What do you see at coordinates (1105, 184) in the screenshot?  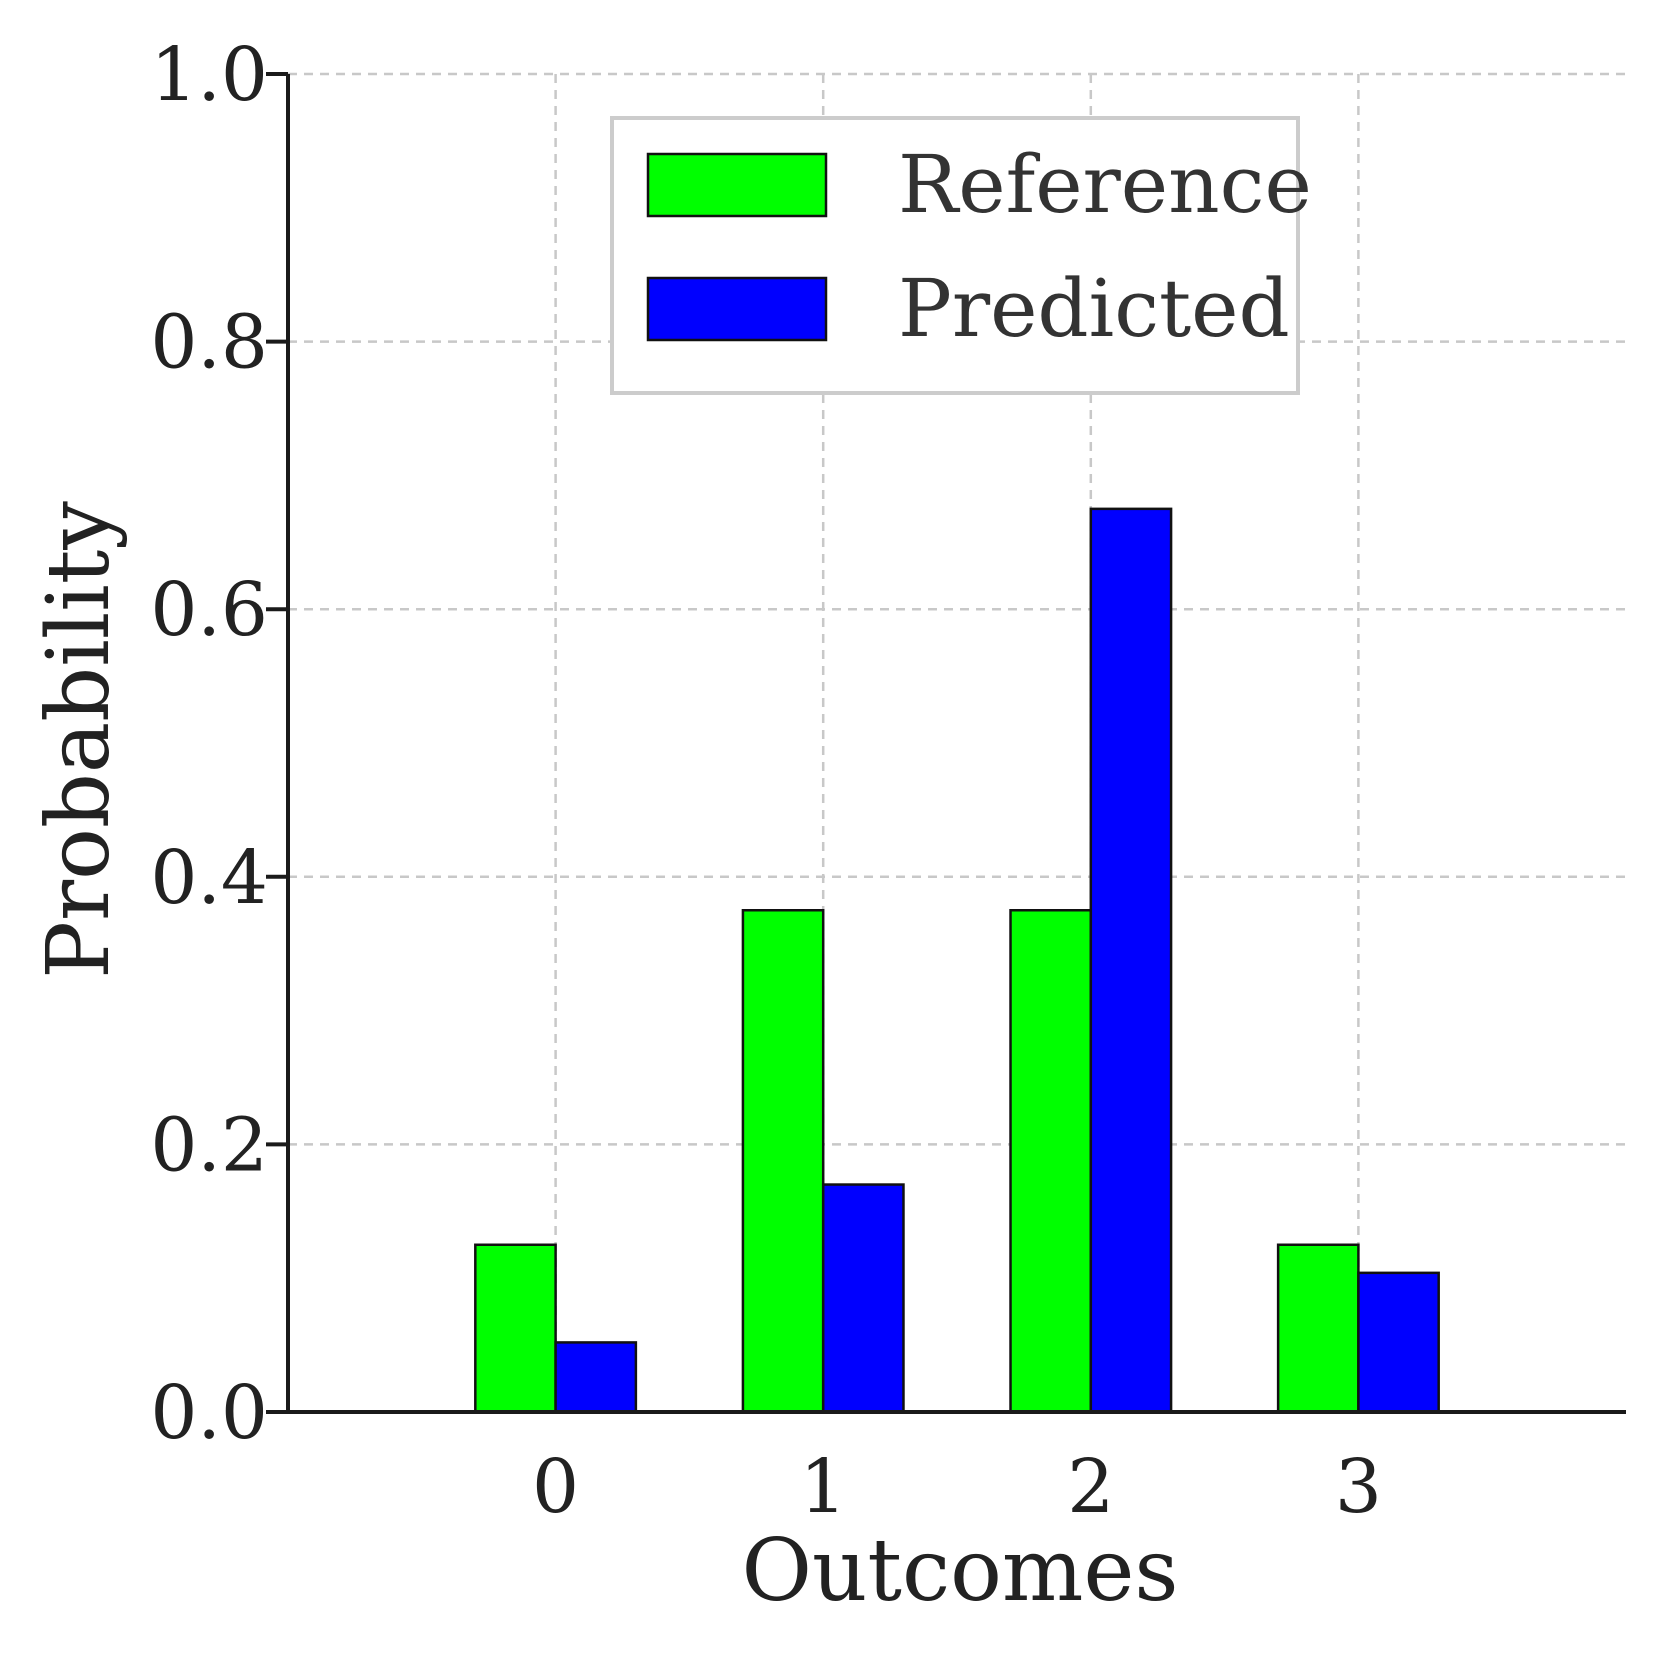 I see `legend-label-reference: Reference` at bounding box center [1105, 184].